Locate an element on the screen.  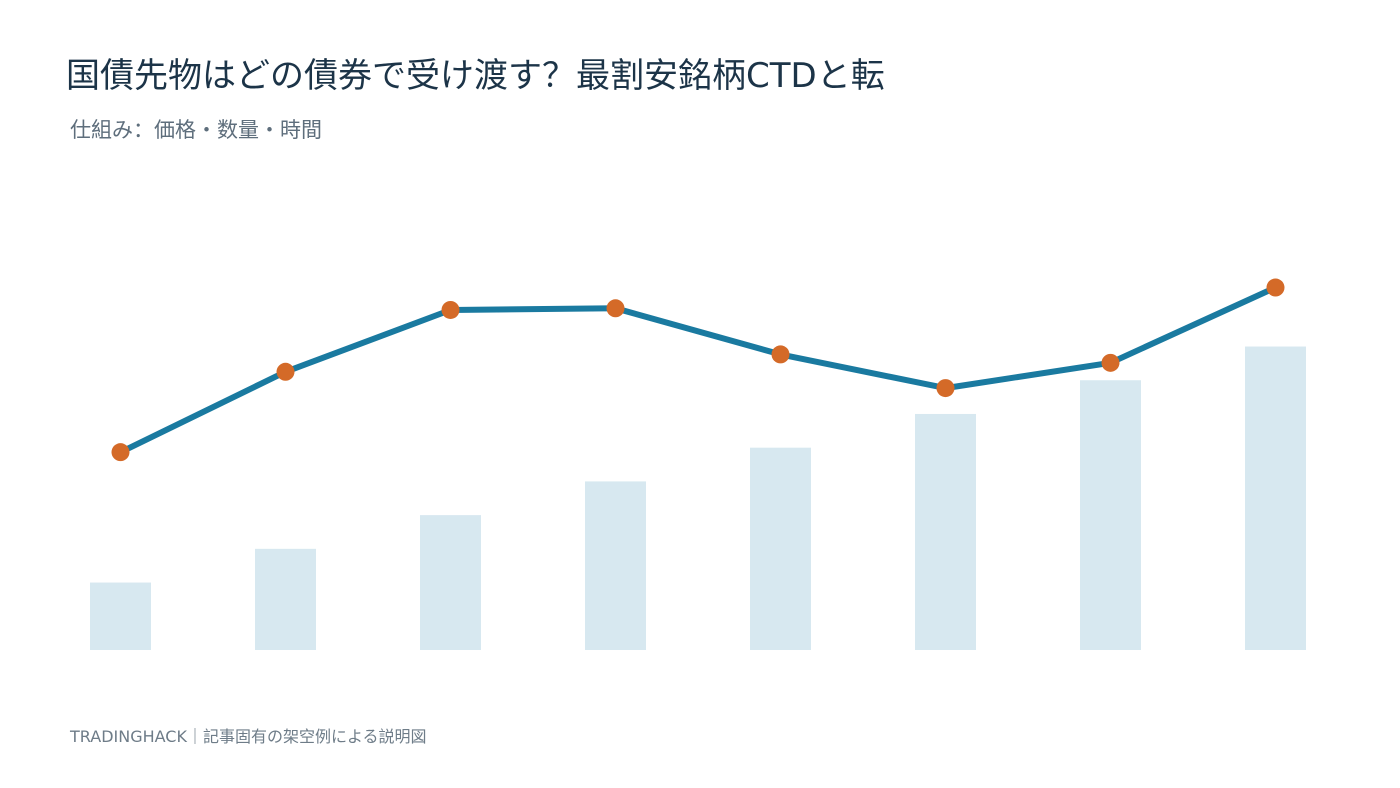
chart-title: 国債先物はどの債券で受け渡す？最割安銘柄CTDと転 is located at coordinates (475, 76).